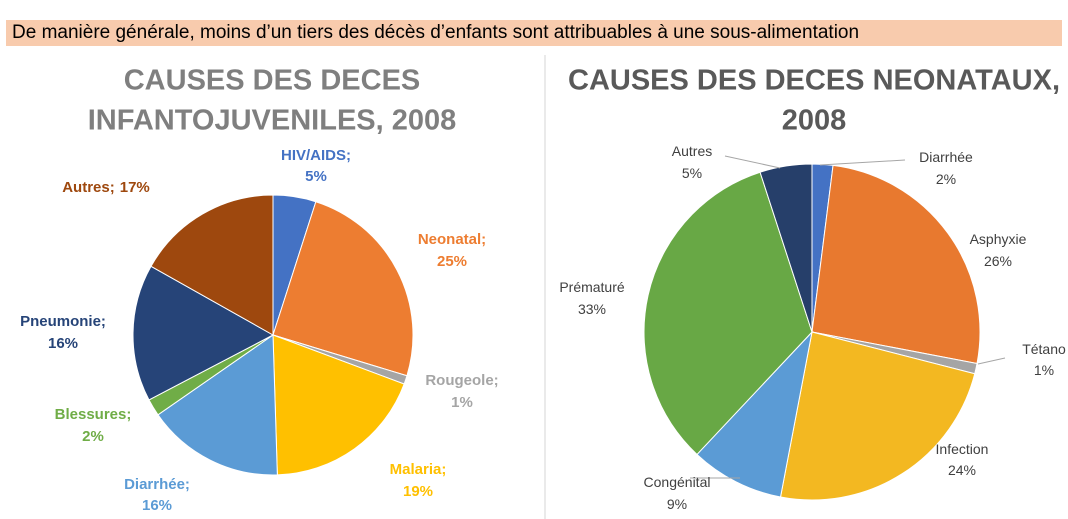 The height and width of the screenshot is (519, 1068). I want to click on slice-label: Blessures; 2%, so click(93, 425).